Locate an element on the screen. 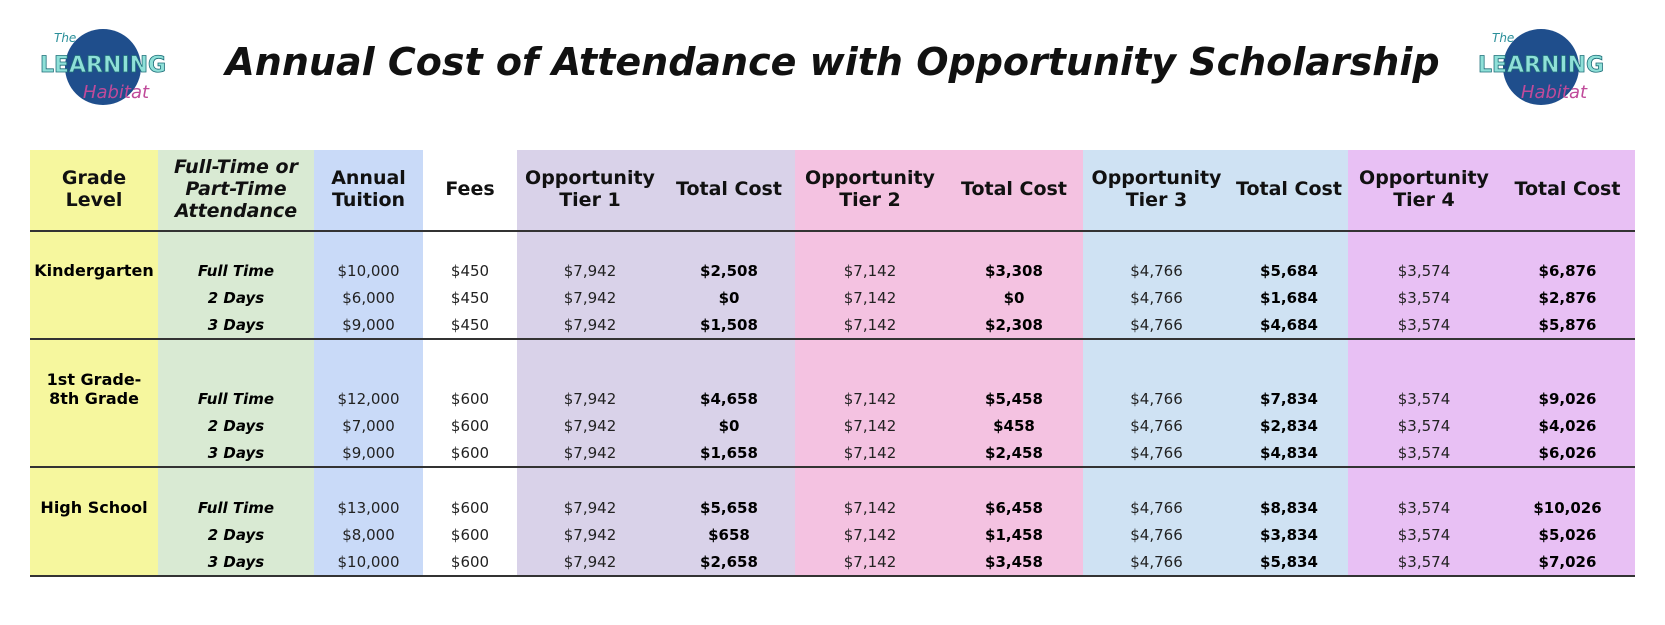  cell: $4,684 is located at coordinates (1289, 325).